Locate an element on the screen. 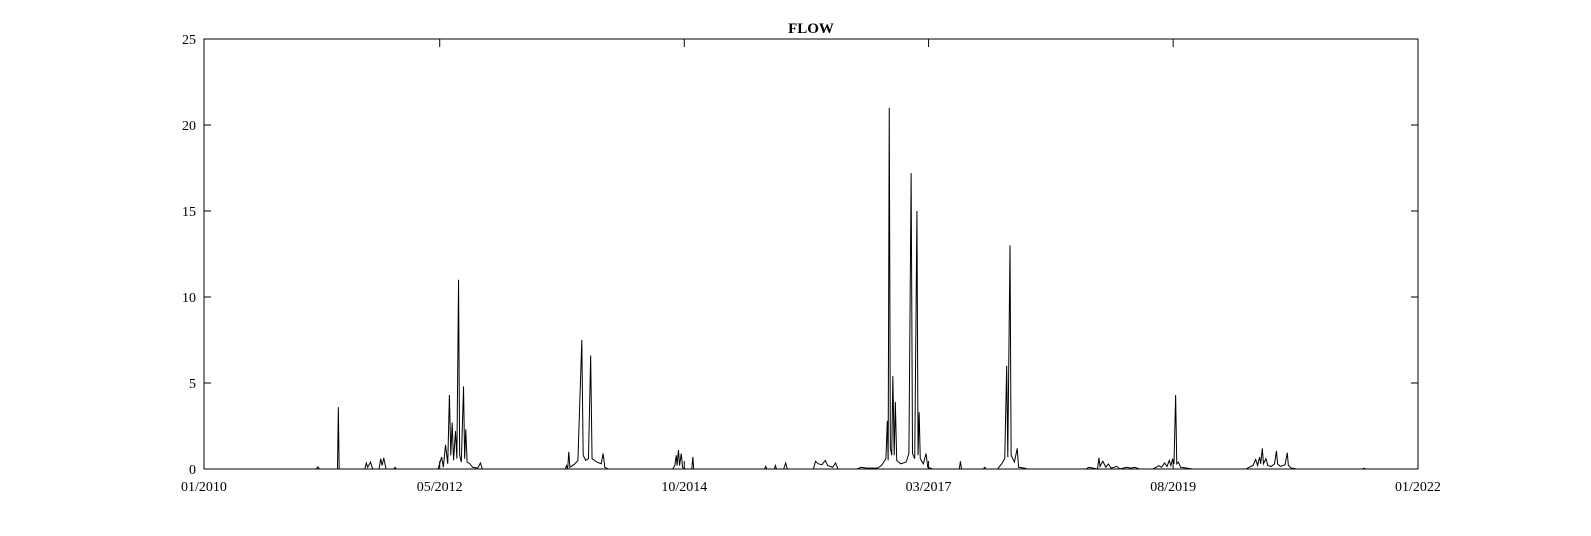 The width and height of the screenshot is (1591, 536). y-tick-label: 25 is located at coordinates (189, 40).